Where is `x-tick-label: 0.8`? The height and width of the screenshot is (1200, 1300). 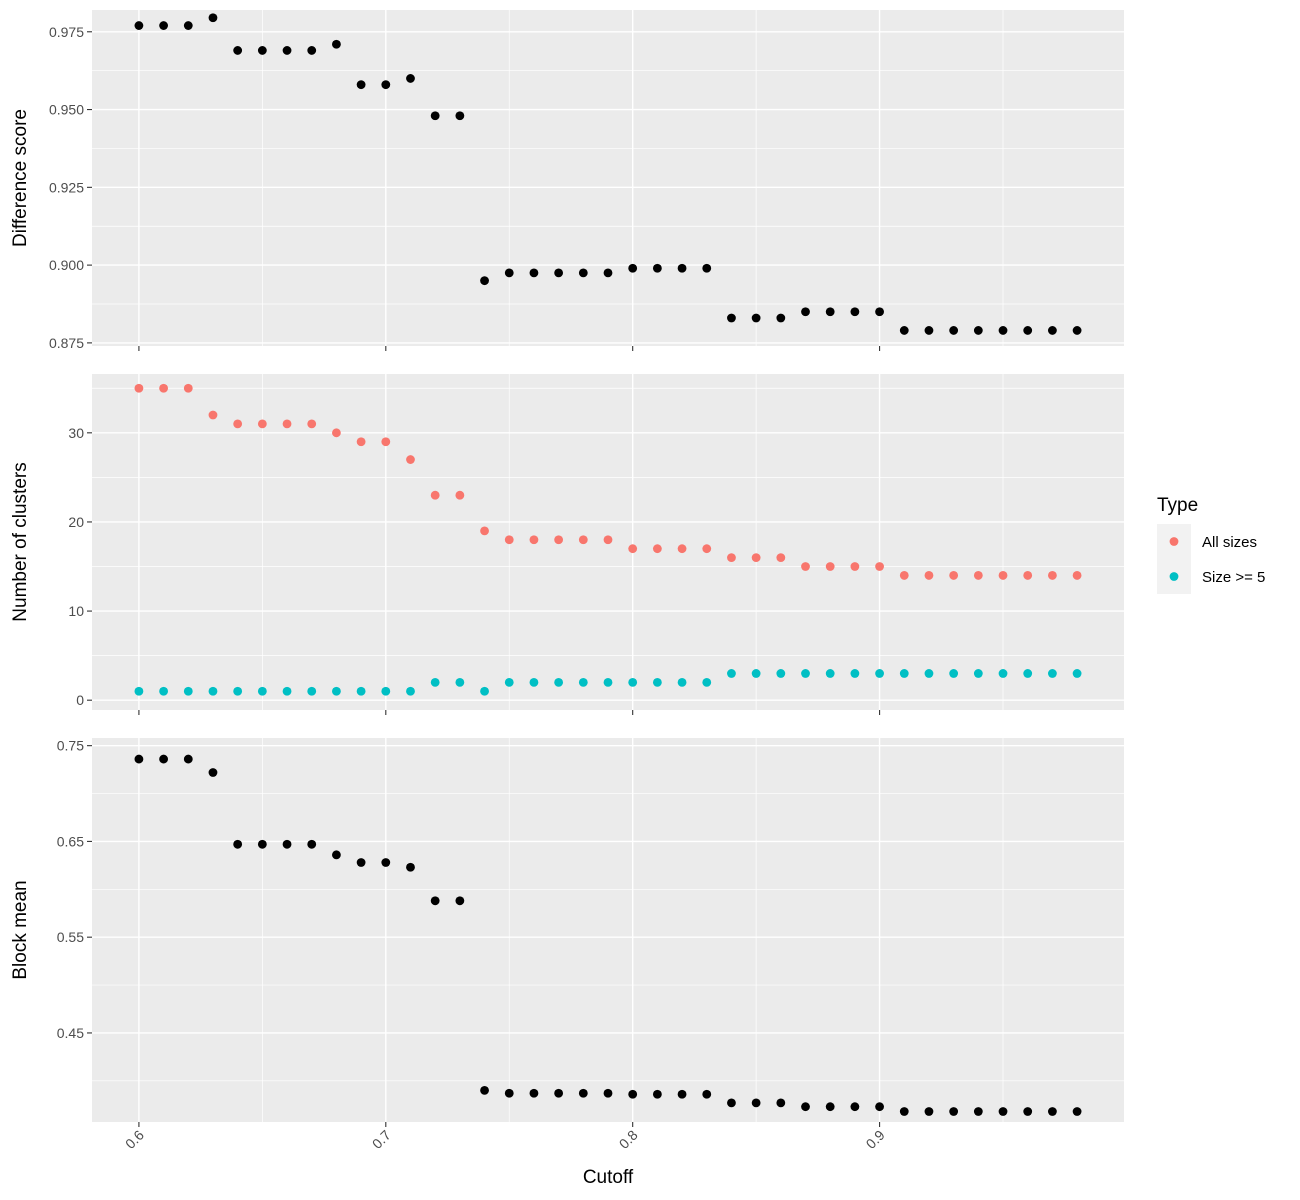
x-tick-label: 0.8 is located at coordinates (628, 1139).